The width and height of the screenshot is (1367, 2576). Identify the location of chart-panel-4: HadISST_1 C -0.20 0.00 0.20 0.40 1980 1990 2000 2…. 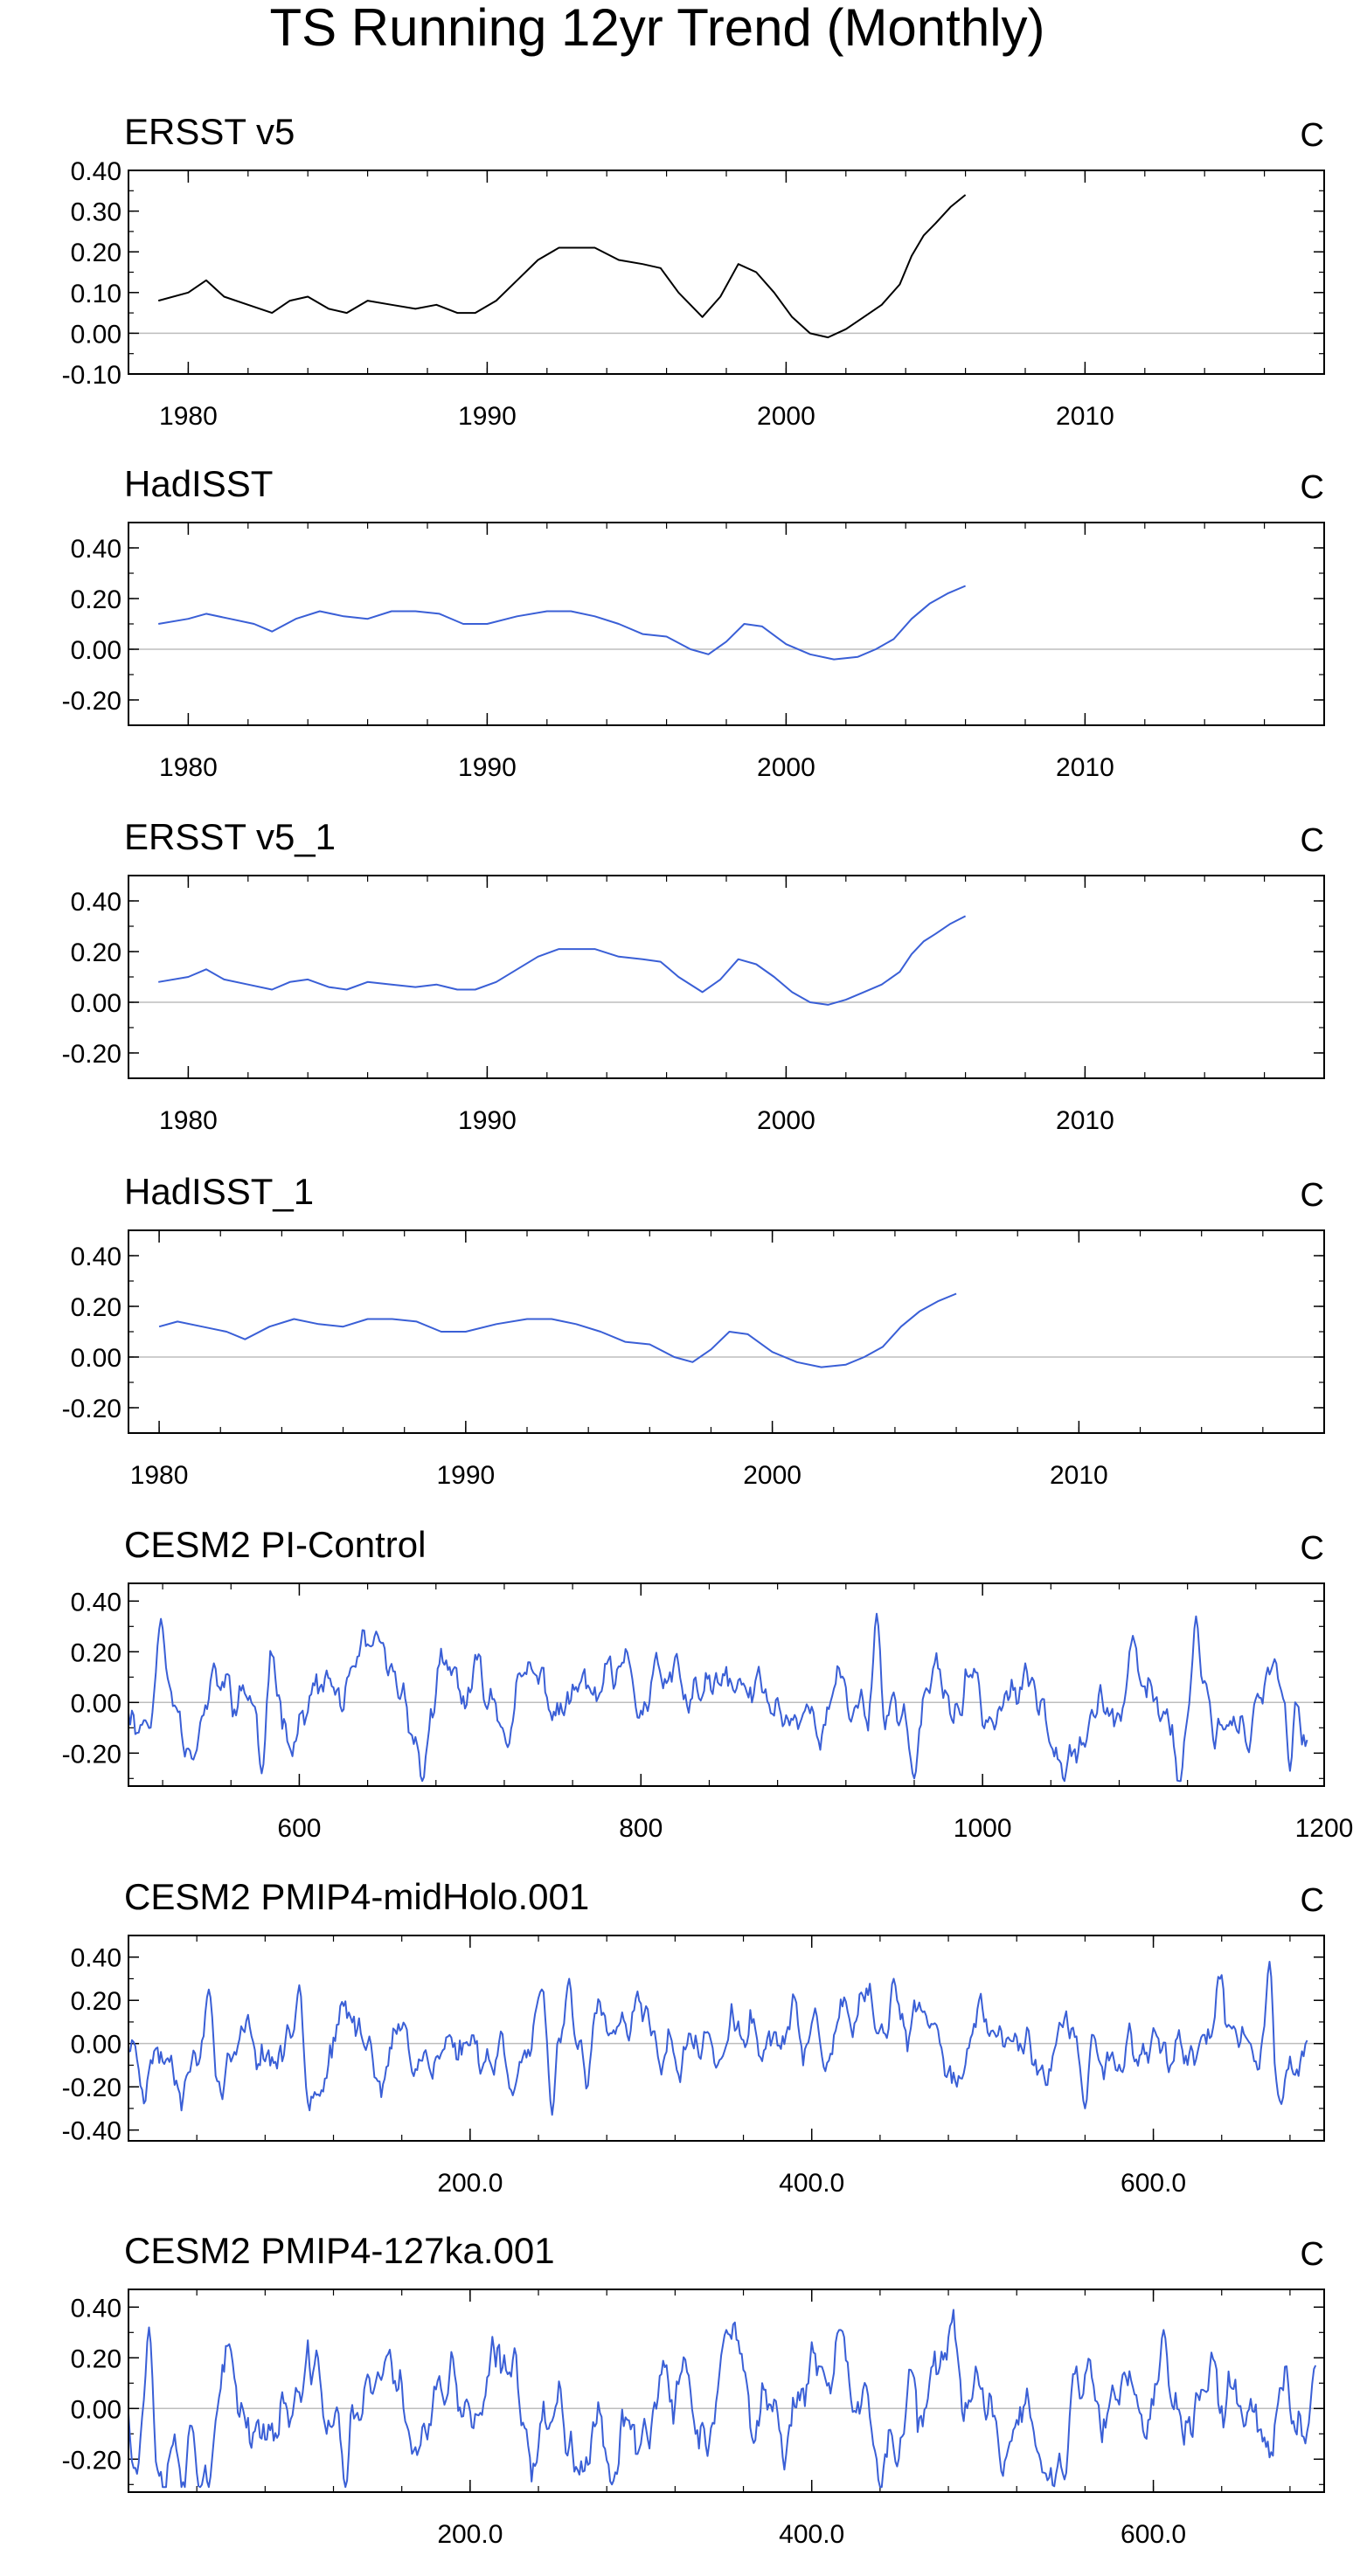
(693, 1330).